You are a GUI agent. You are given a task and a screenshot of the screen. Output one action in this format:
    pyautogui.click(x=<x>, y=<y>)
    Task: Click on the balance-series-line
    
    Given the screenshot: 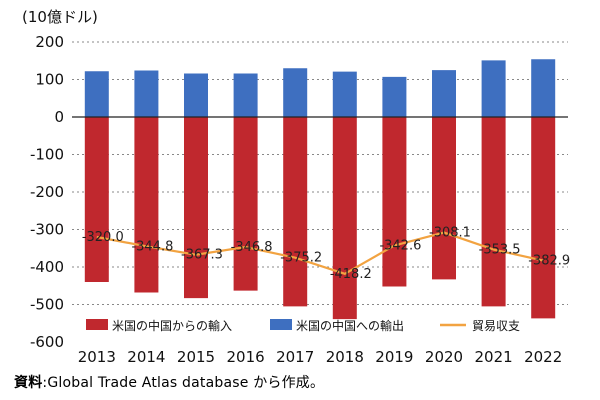 What is the action you would take?
    pyautogui.click(x=320, y=253)
    